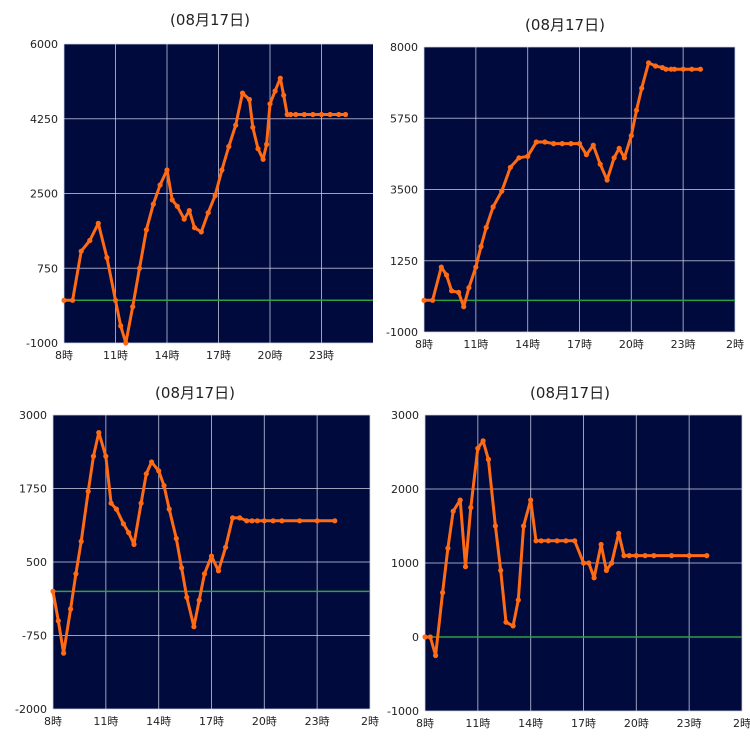 The width and height of the screenshot is (750, 750). Describe the element at coordinates (44, 194) in the screenshot. I see `y-tick-label: 2500` at that location.